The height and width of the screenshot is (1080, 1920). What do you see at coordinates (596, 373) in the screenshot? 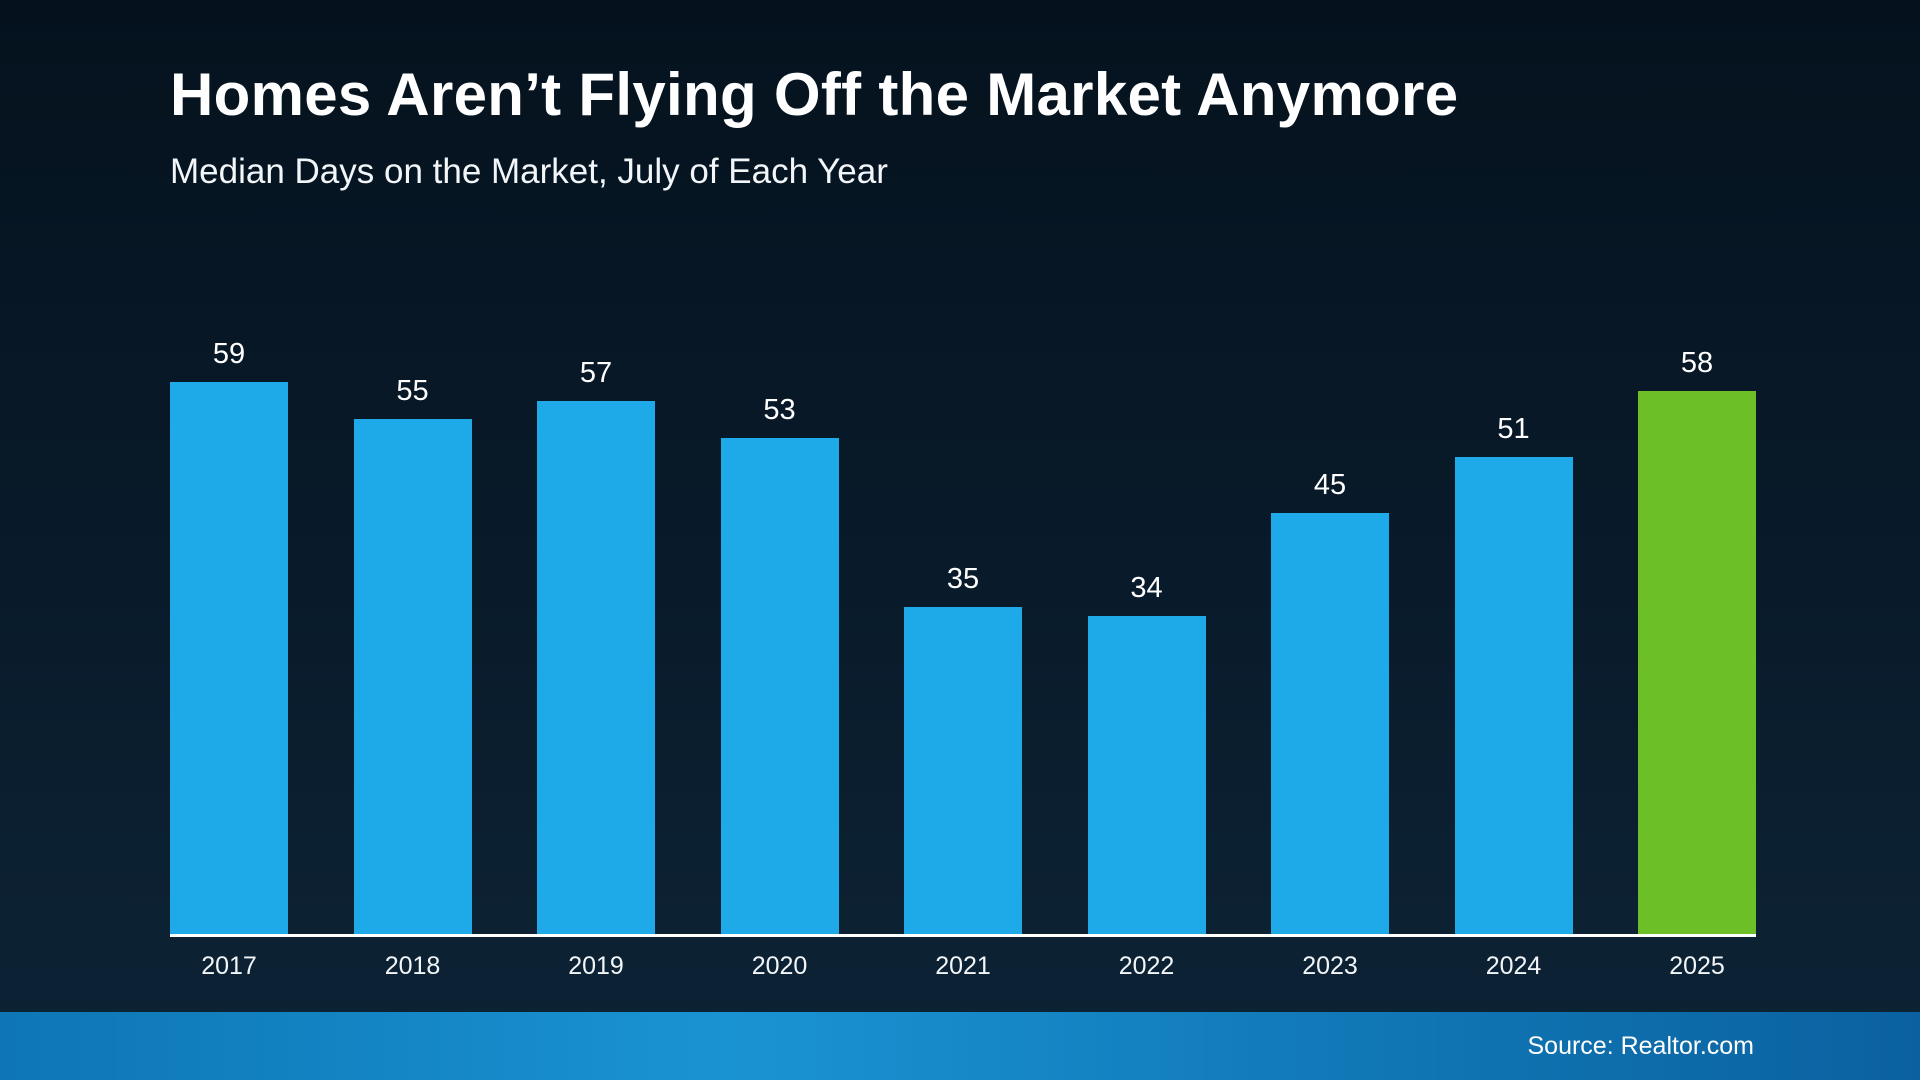
I see `bar-value-label: 57` at bounding box center [596, 373].